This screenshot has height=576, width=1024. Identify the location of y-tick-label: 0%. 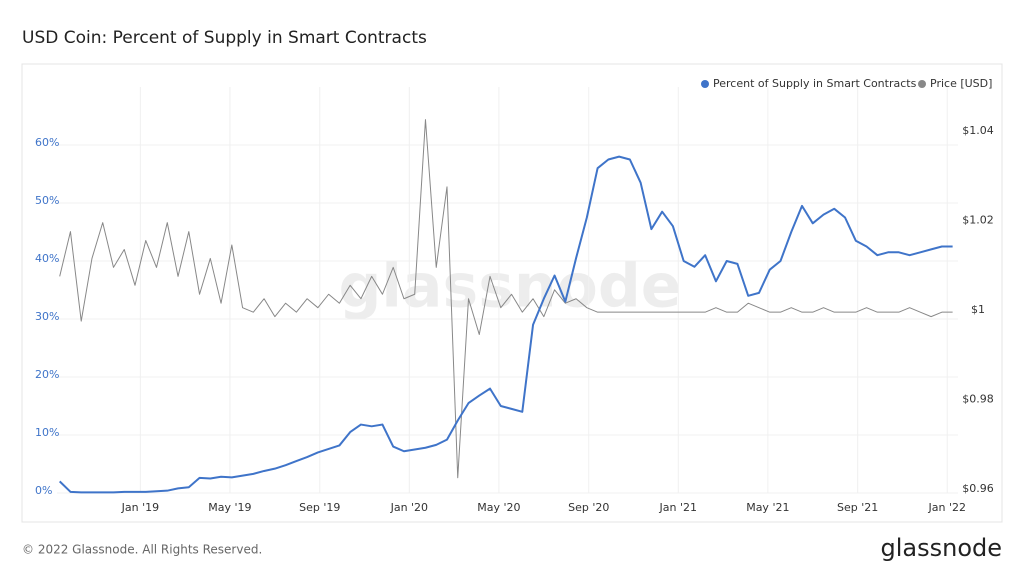
(43, 490).